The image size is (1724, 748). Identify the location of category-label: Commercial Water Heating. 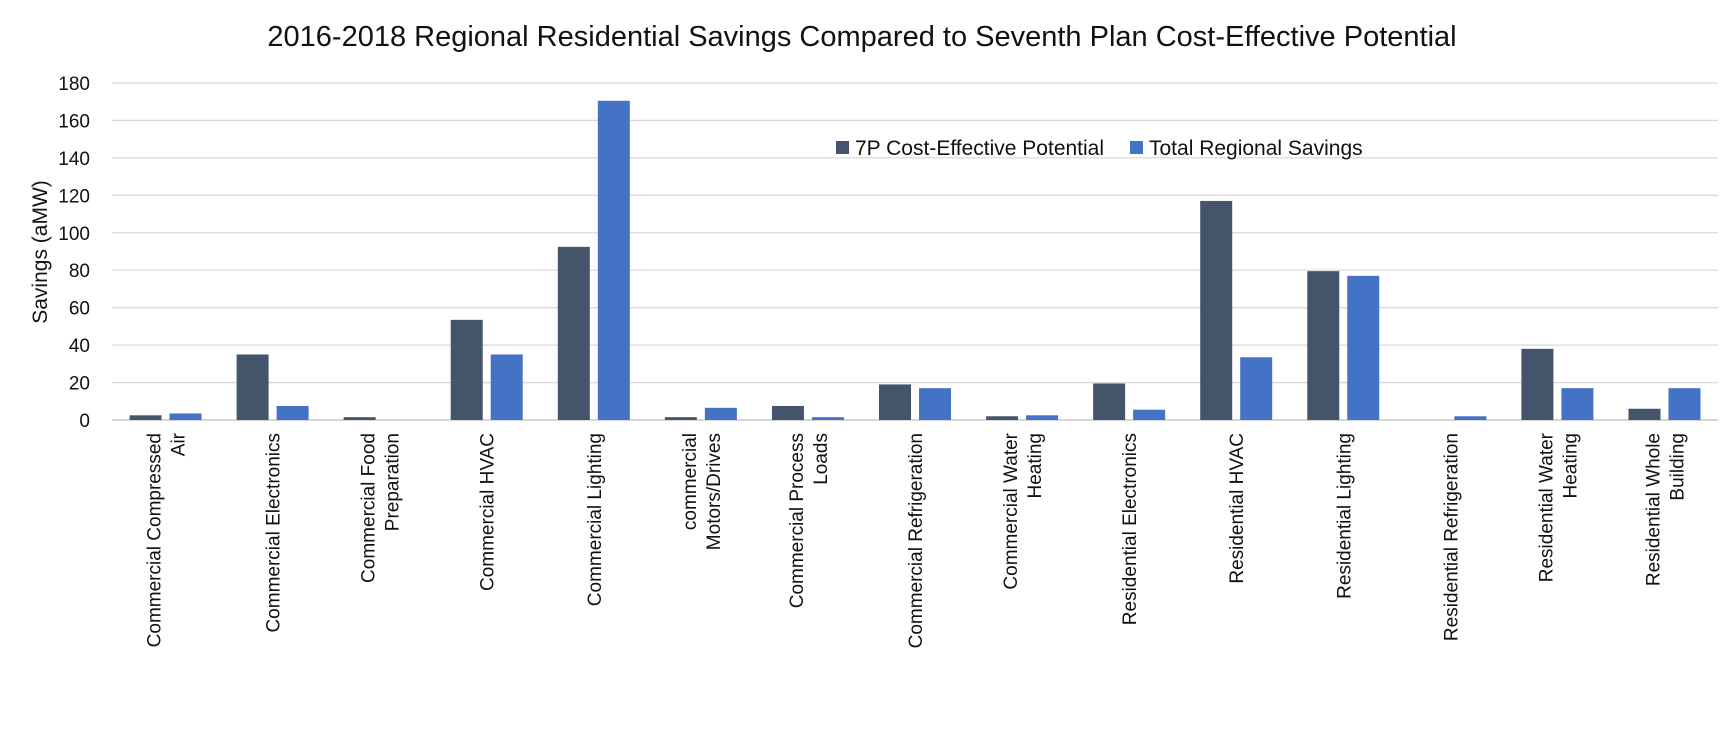
(1023, 510).